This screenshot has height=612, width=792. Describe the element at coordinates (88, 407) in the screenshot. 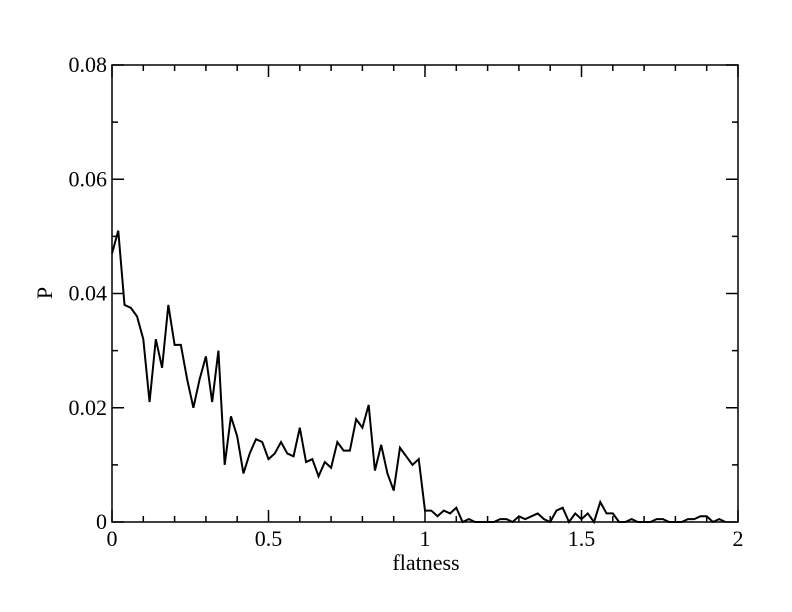

I see `y-tick-label: 0.02` at that location.